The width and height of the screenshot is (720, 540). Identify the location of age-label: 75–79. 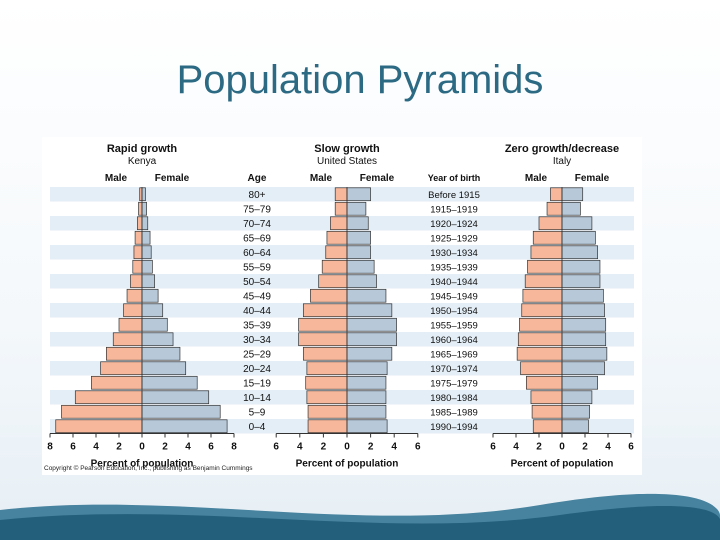
(257, 210).